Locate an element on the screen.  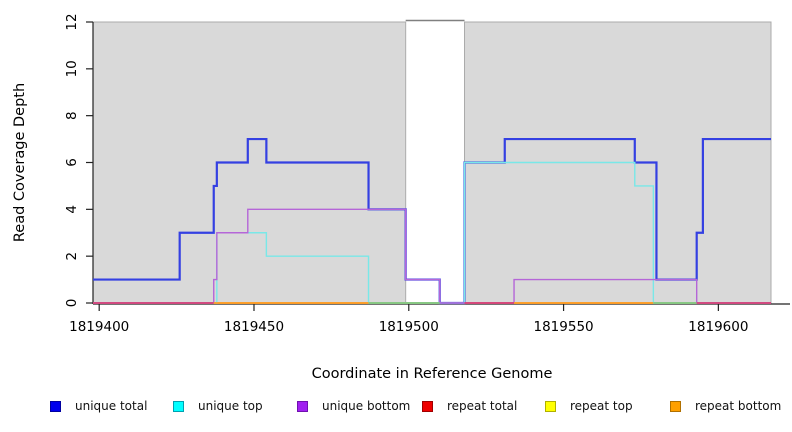
legend-item-label: repeat total is located at coordinates (482, 406).